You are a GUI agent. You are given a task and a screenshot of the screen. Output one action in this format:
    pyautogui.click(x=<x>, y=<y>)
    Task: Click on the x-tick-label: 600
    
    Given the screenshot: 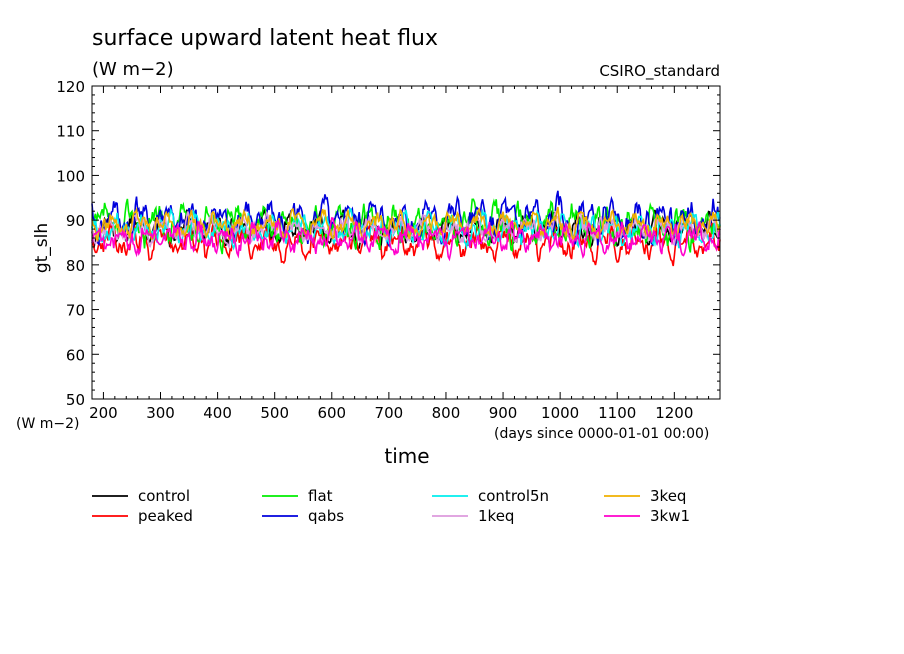 What is the action you would take?
    pyautogui.click(x=331, y=413)
    